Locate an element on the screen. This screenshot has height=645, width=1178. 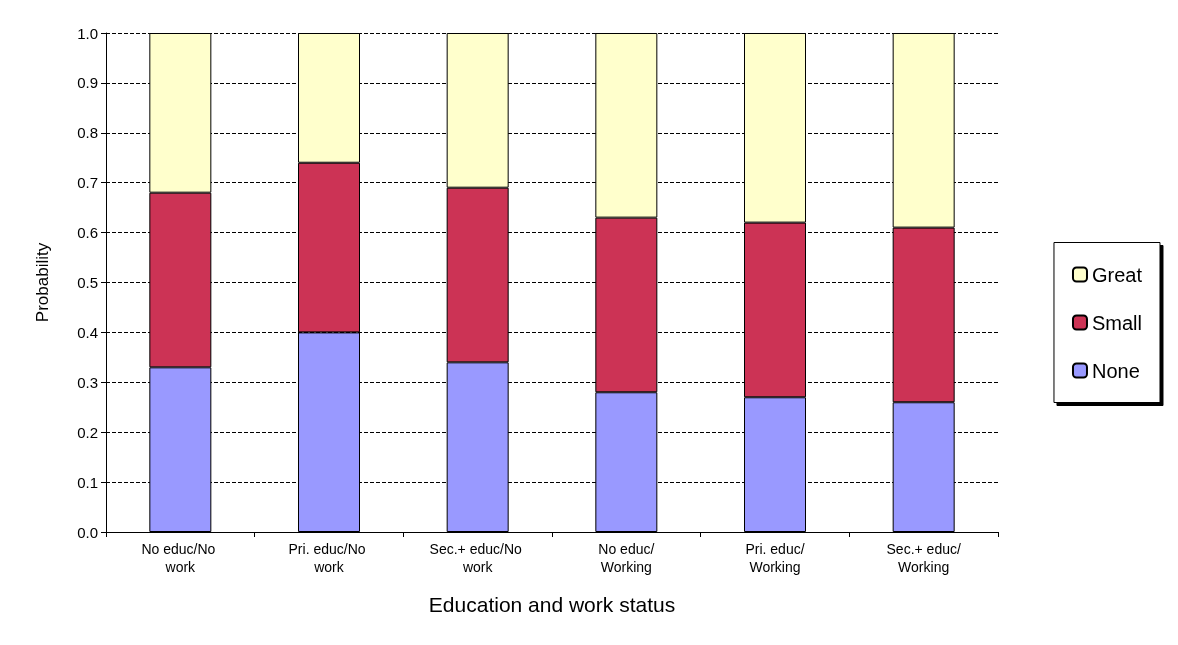
x-tick-label: Pri. educ/Working is located at coordinates (775, 558).